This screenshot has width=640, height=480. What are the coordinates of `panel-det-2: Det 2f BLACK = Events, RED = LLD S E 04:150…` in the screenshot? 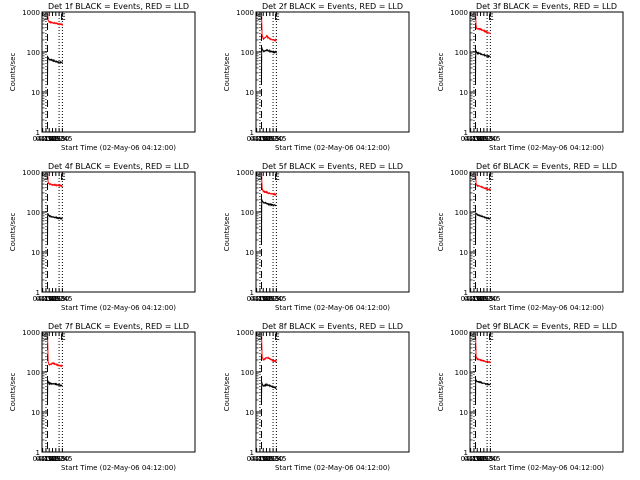 It's located at (316, 77).